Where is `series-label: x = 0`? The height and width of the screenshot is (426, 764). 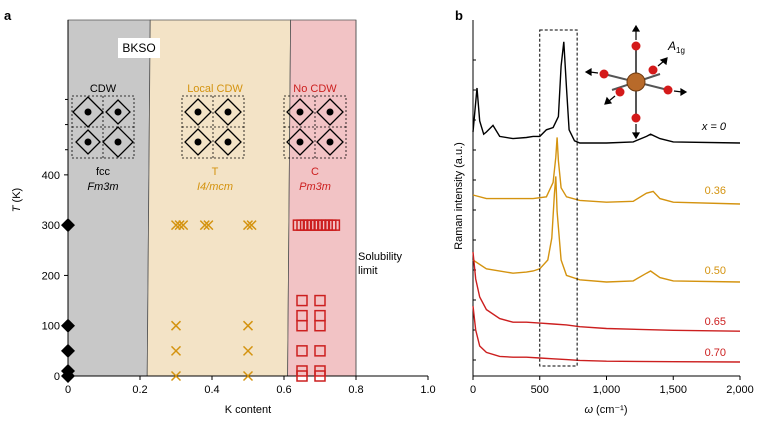
series-label: x = 0 is located at coordinates (714, 127).